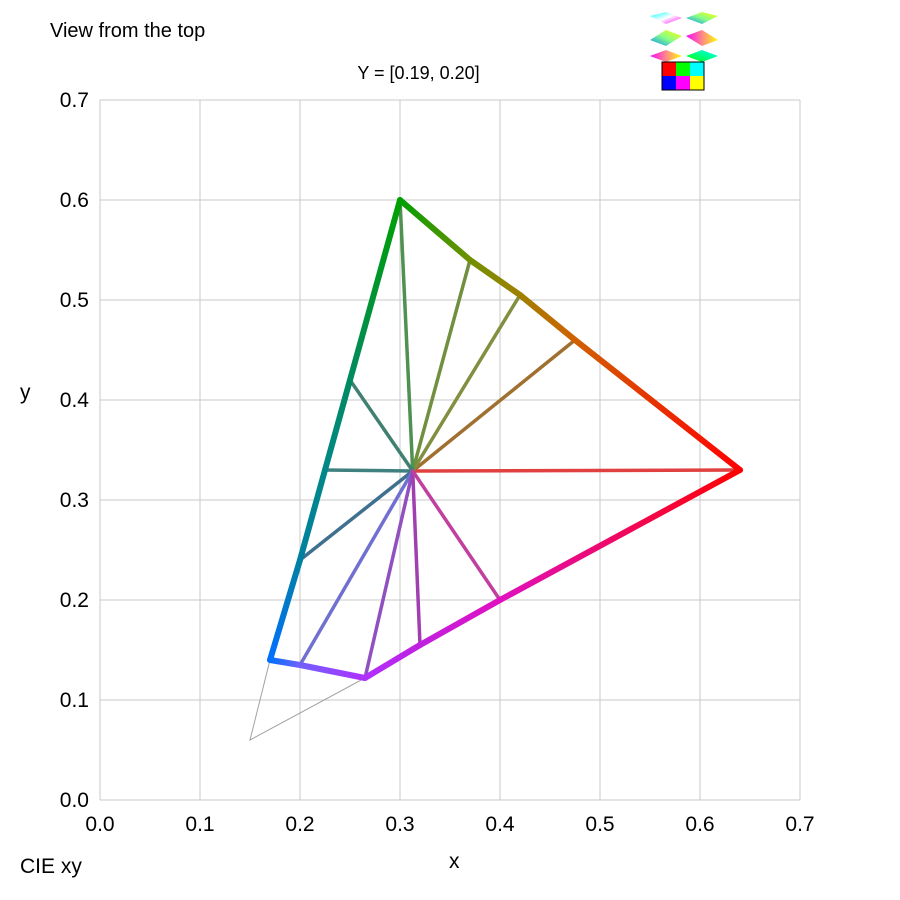  Describe the element at coordinates (51, 866) in the screenshot. I see `colorspace-label: CIE xy` at that location.